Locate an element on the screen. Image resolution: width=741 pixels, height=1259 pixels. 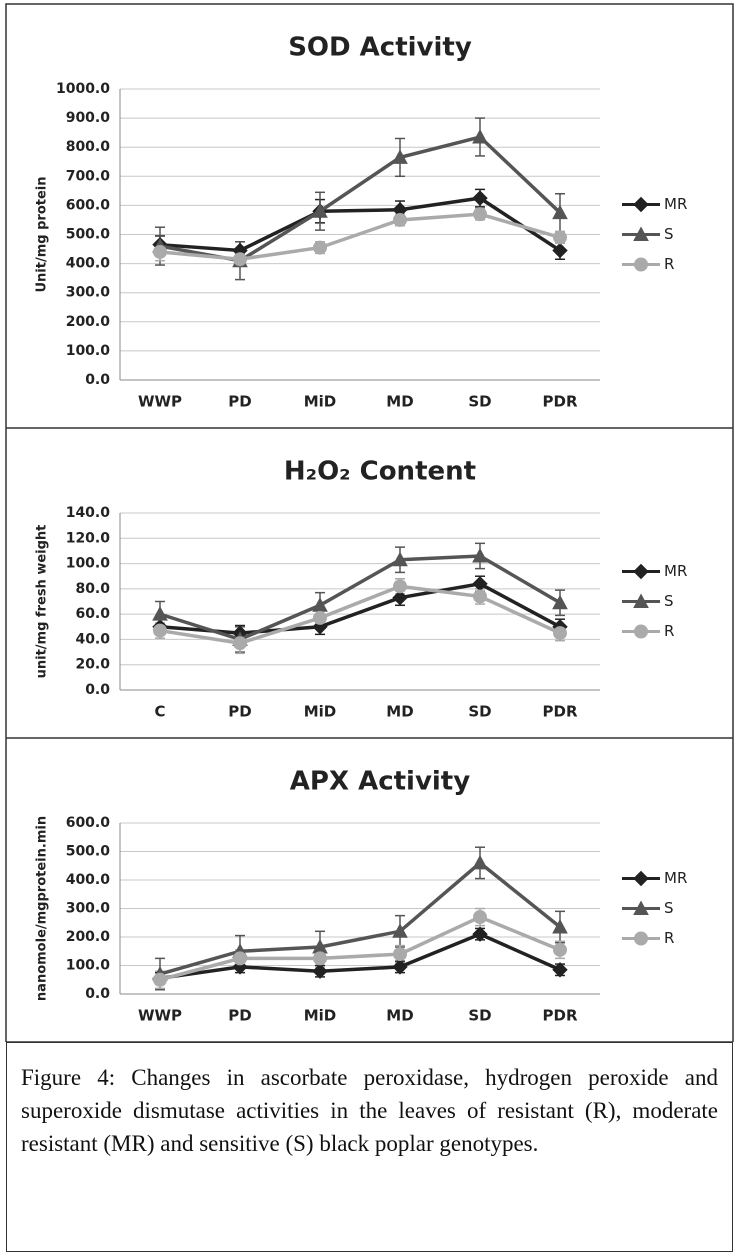
y-tick-label: 1000.0 is located at coordinates (83, 89).